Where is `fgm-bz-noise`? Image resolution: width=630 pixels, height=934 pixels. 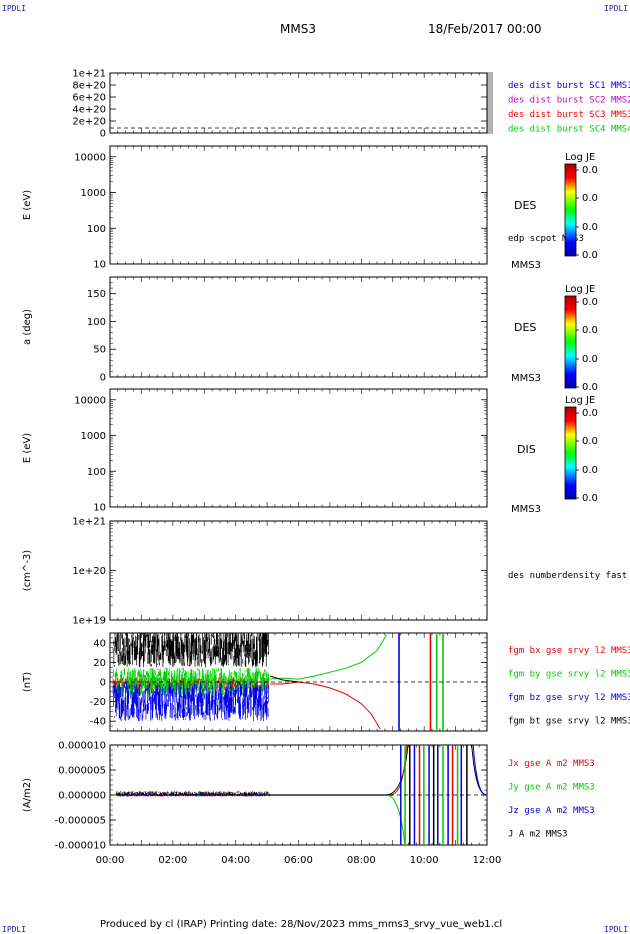
fgm-bz-noise is located at coordinates (190, 702).